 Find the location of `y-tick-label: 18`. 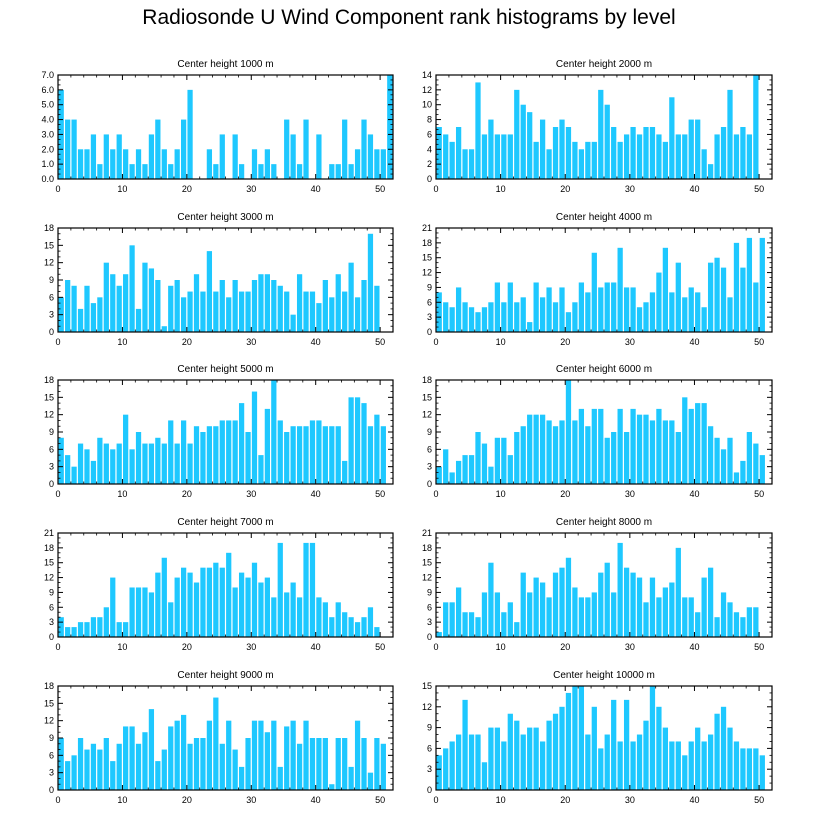

y-tick-label: 18 is located at coordinates (49, 228).